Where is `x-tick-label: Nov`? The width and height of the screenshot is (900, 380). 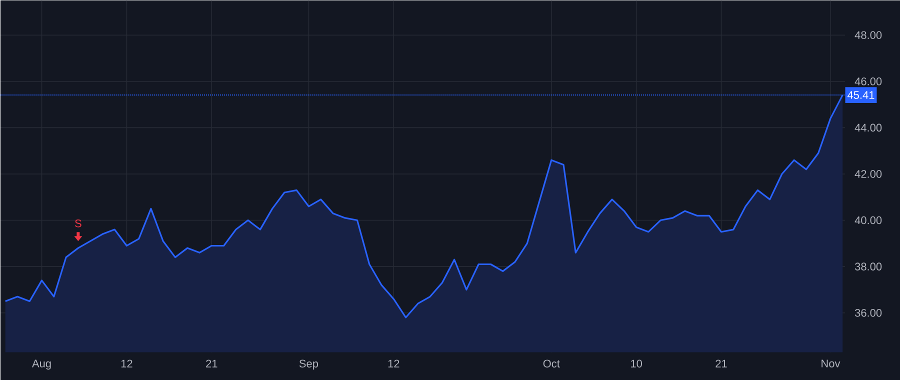
x-tick-label: Nov is located at coordinates (831, 364).